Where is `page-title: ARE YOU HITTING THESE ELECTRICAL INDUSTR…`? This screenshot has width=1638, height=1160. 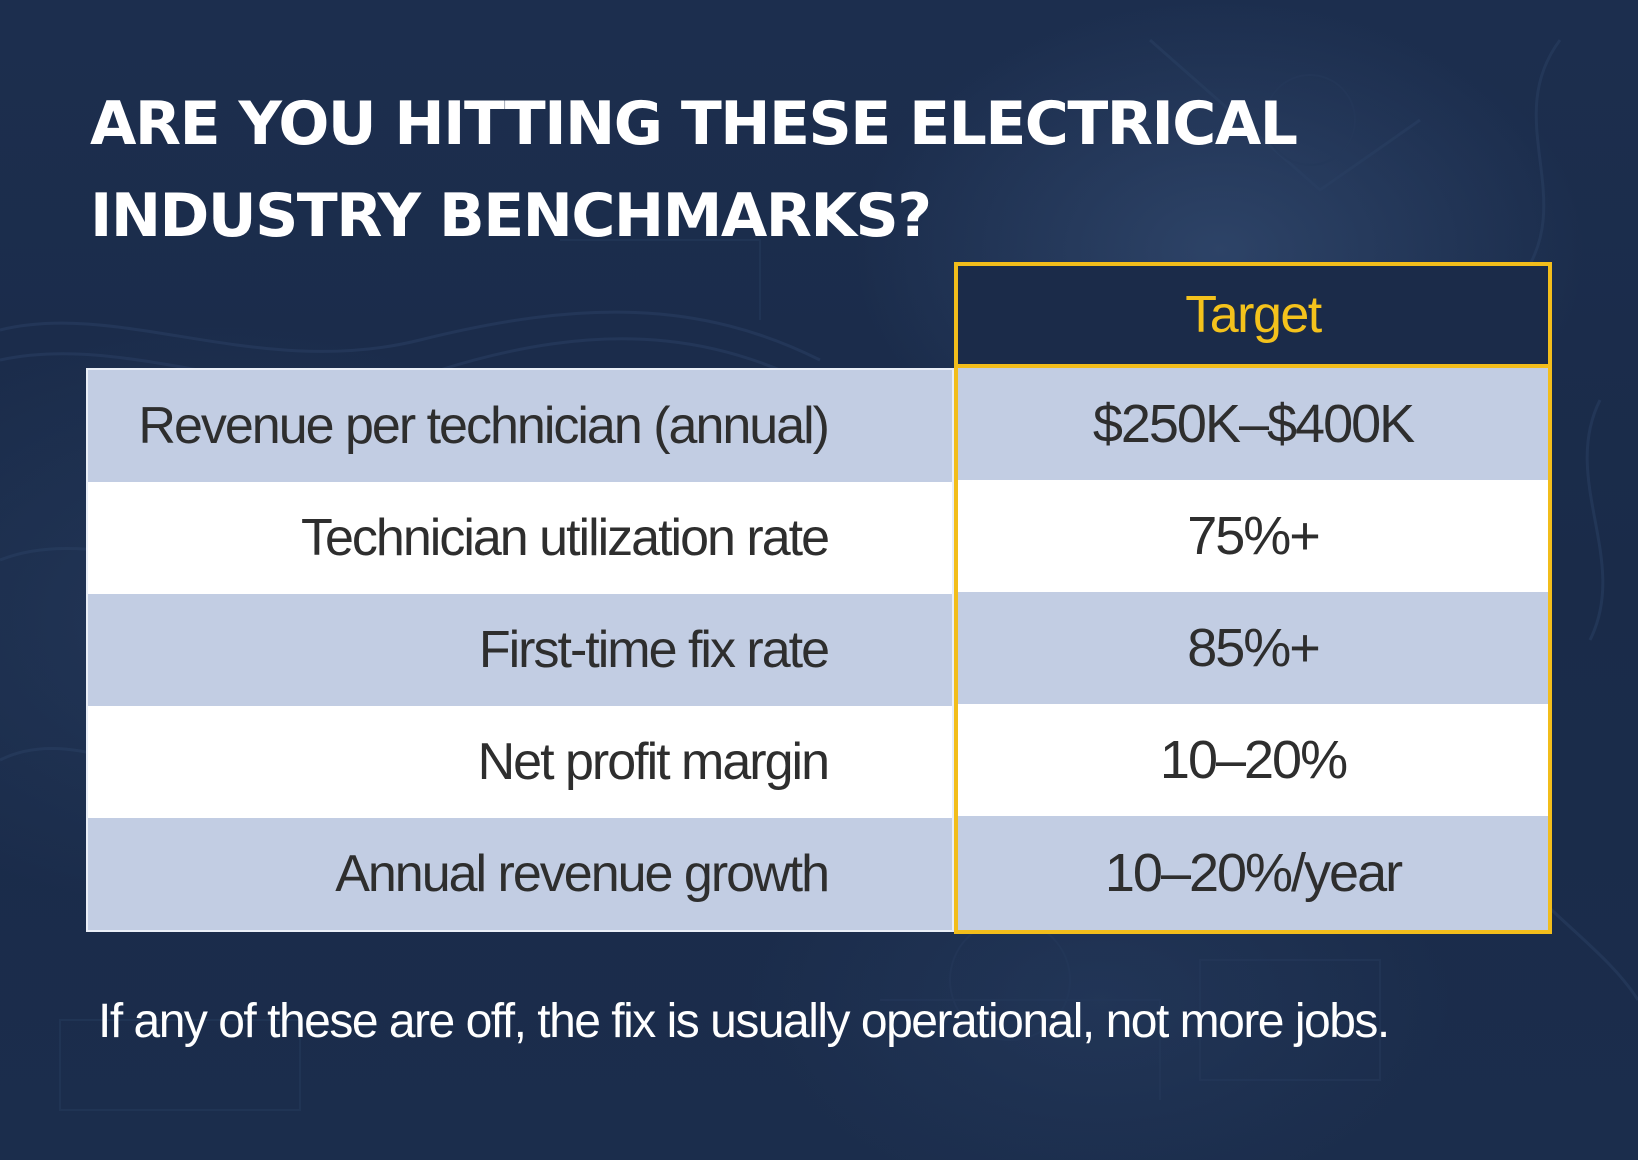
page-title: ARE YOU HITTING THESE ELECTRICAL INDUSTR… is located at coordinates (790, 170).